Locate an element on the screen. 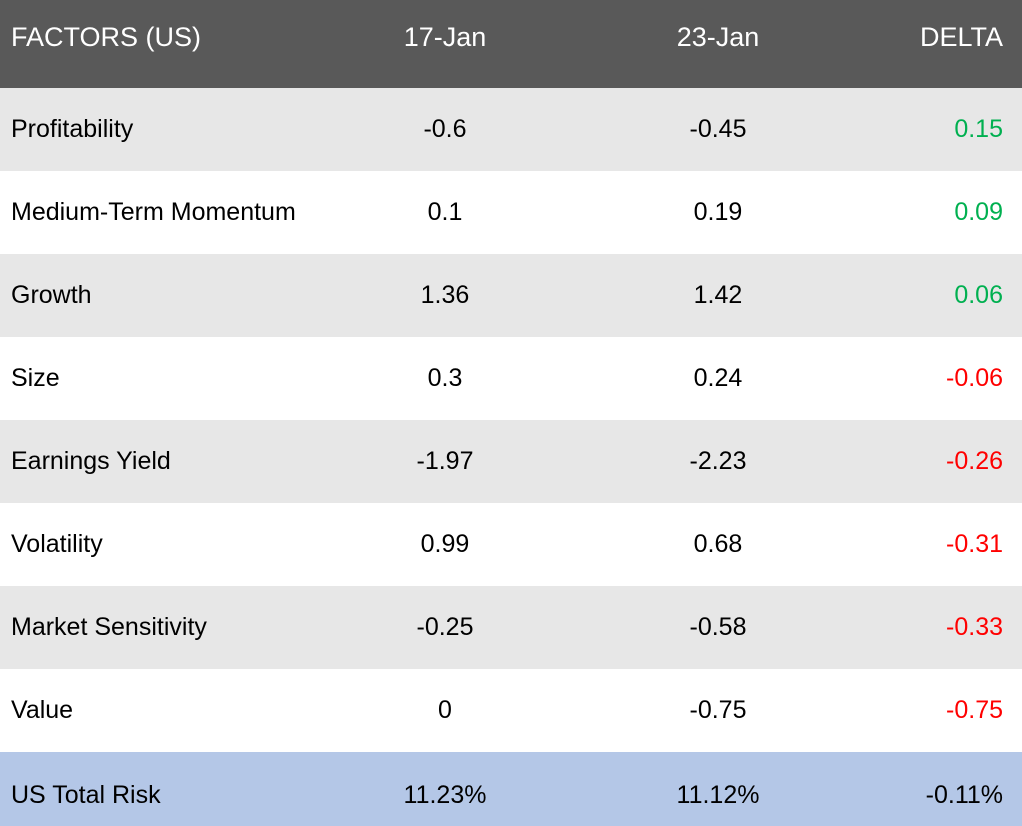  value-17jan-cell: 0.3 is located at coordinates (445, 378).